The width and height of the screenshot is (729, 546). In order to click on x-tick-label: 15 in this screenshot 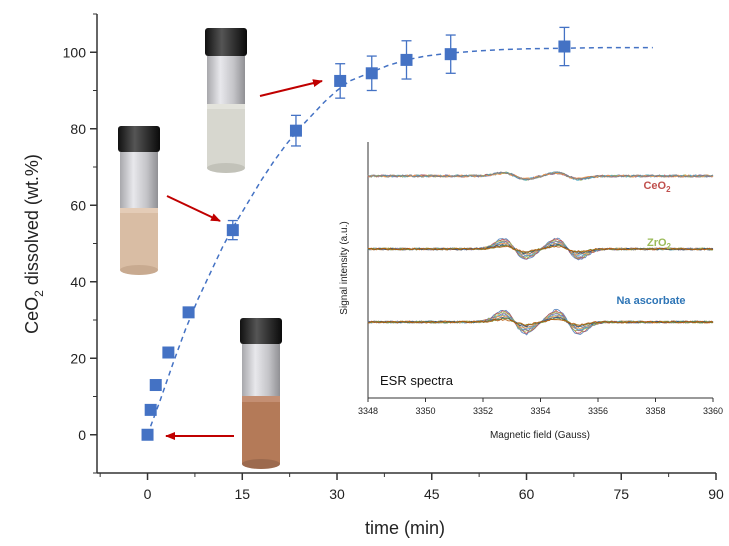, I will do `click(242, 494)`.